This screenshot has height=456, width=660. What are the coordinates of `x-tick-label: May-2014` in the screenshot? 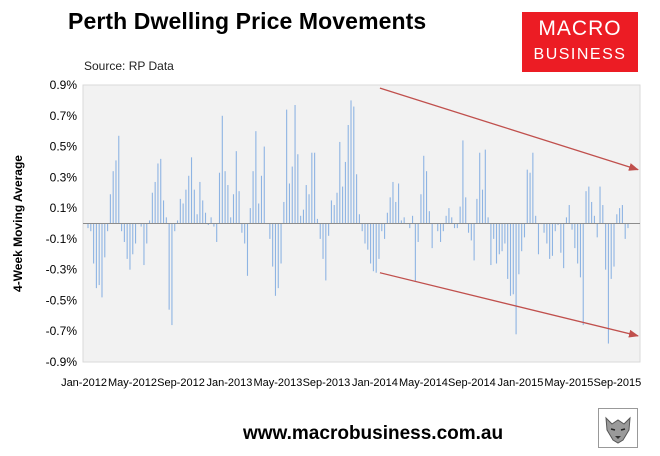 It's located at (423, 383).